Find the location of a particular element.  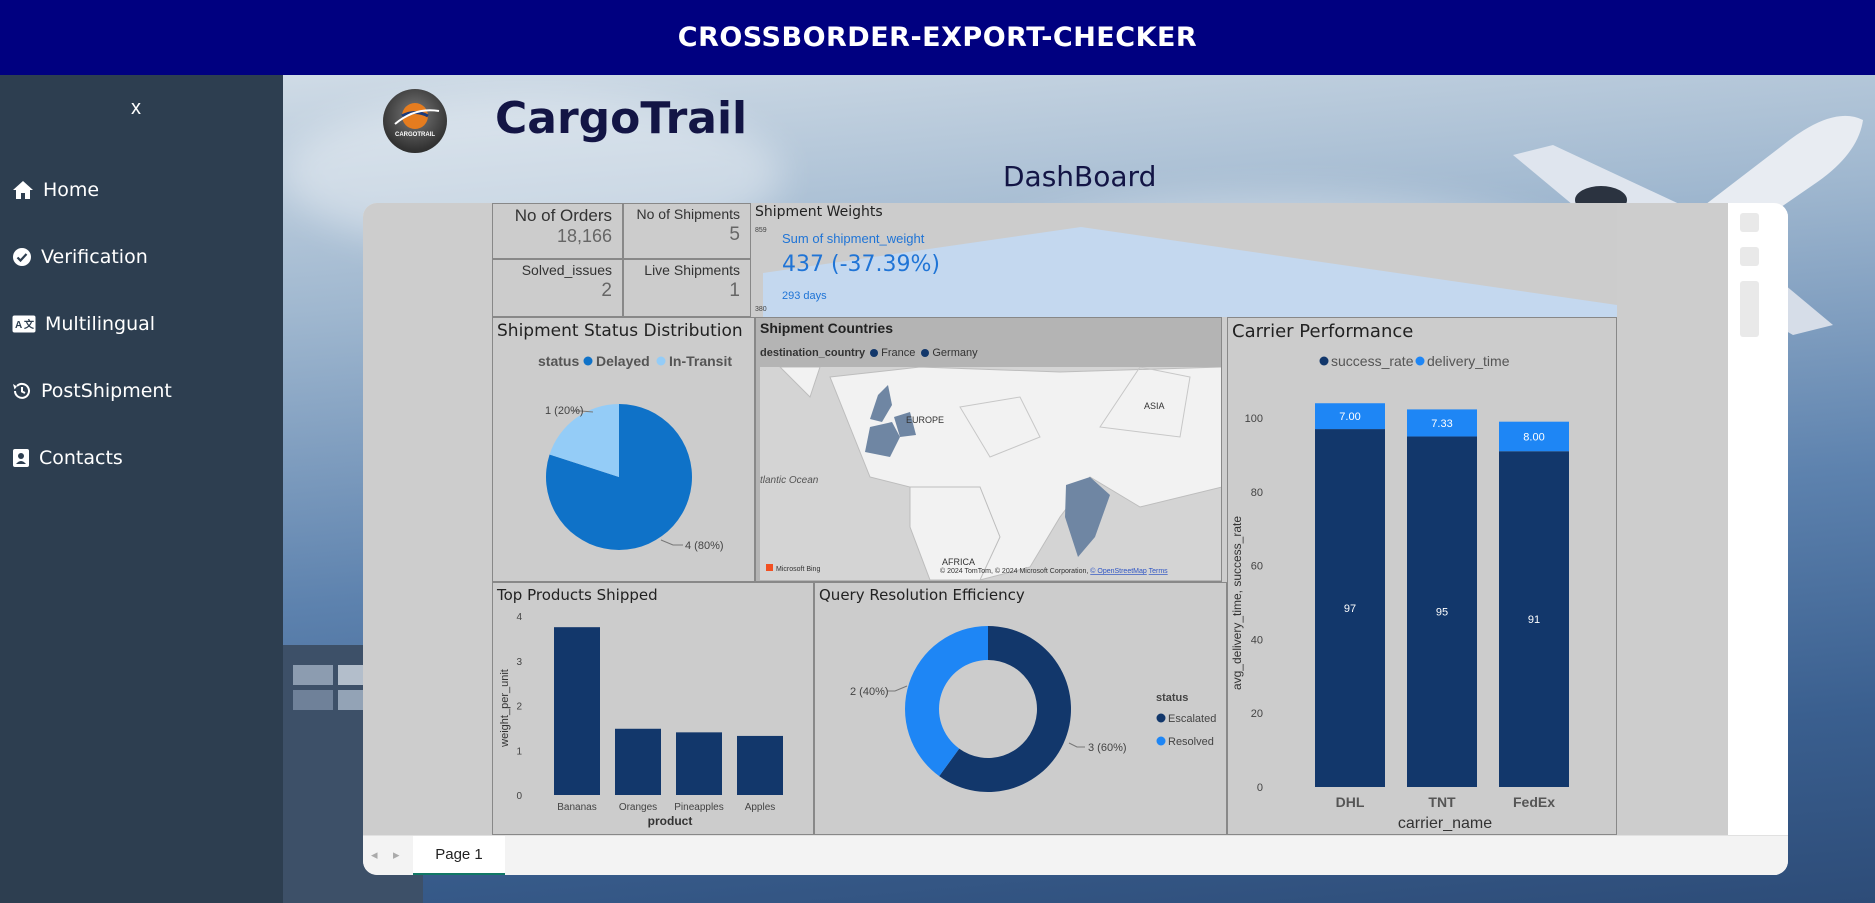

app-title: CROSSBORDER-EXPORT-CHECKER is located at coordinates (937, 37).